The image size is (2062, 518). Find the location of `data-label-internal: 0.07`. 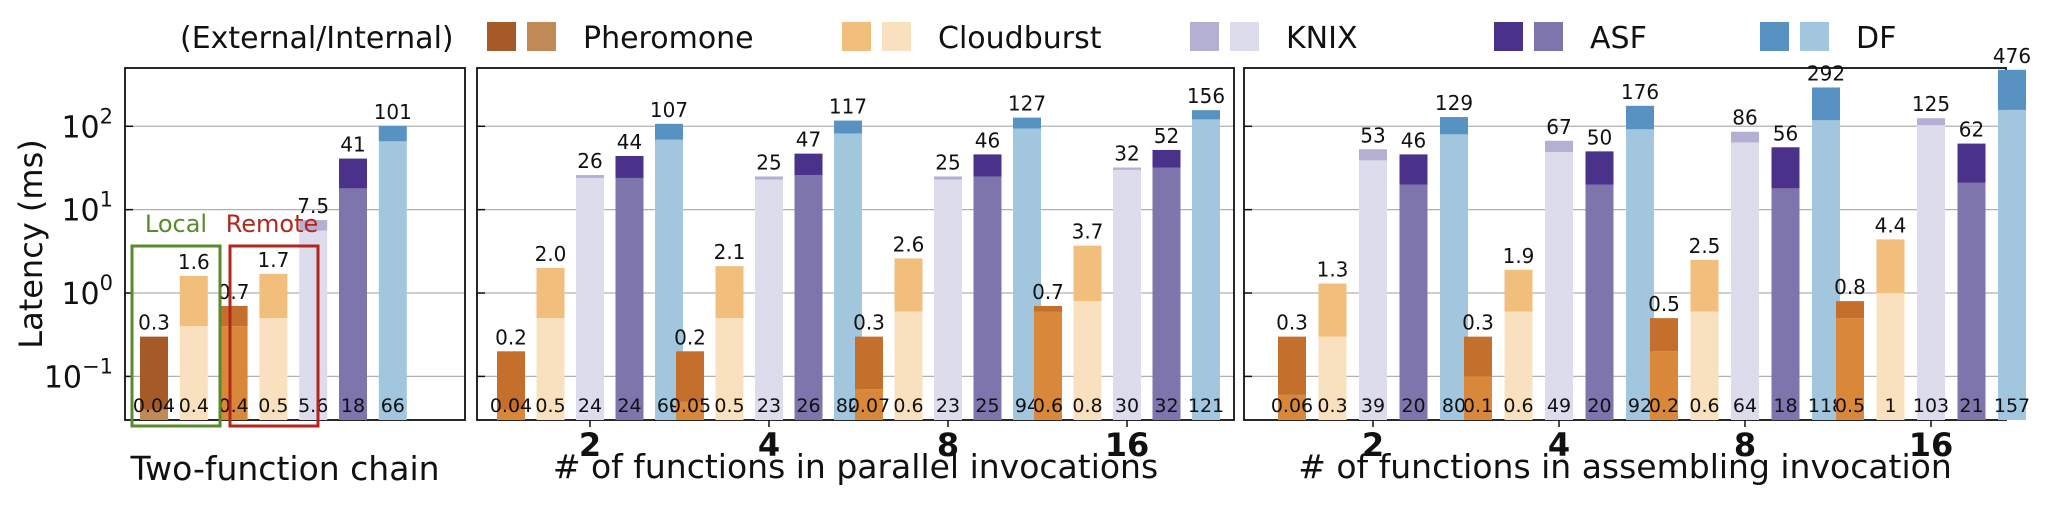

data-label-internal: 0.07 is located at coordinates (869, 406).